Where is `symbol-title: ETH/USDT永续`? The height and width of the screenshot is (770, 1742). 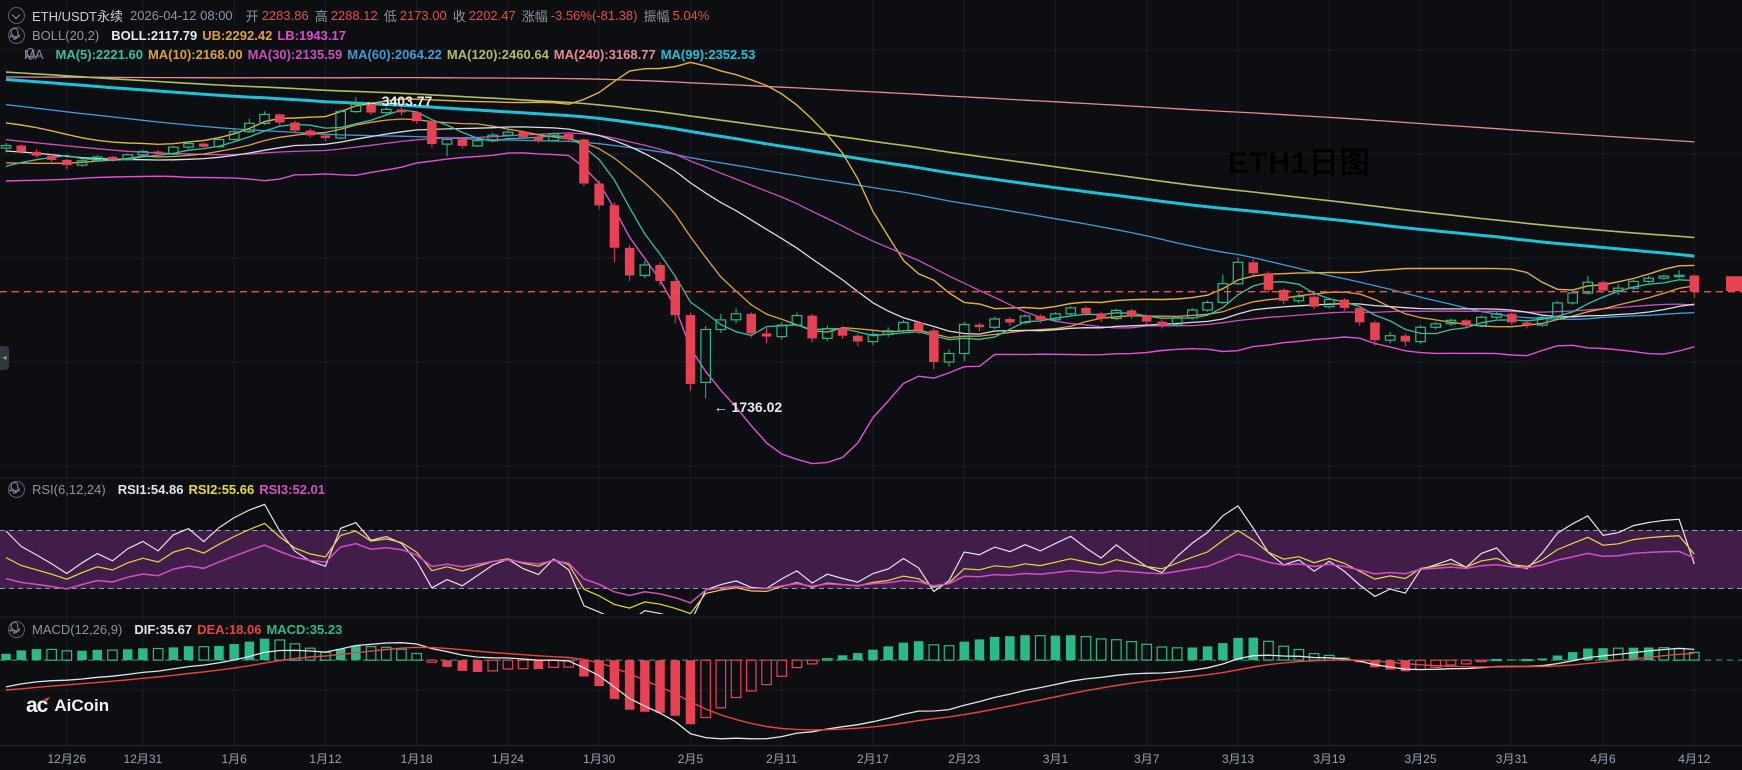
symbol-title: ETH/USDT永续 is located at coordinates (78, 16).